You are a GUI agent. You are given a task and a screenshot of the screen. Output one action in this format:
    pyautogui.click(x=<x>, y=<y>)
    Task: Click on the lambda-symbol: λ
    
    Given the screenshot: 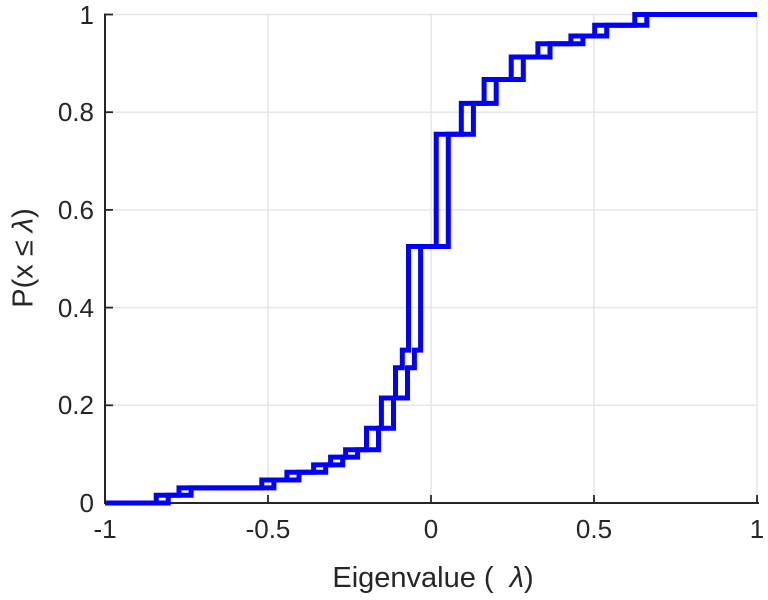 What is the action you would take?
    pyautogui.click(x=516, y=578)
    